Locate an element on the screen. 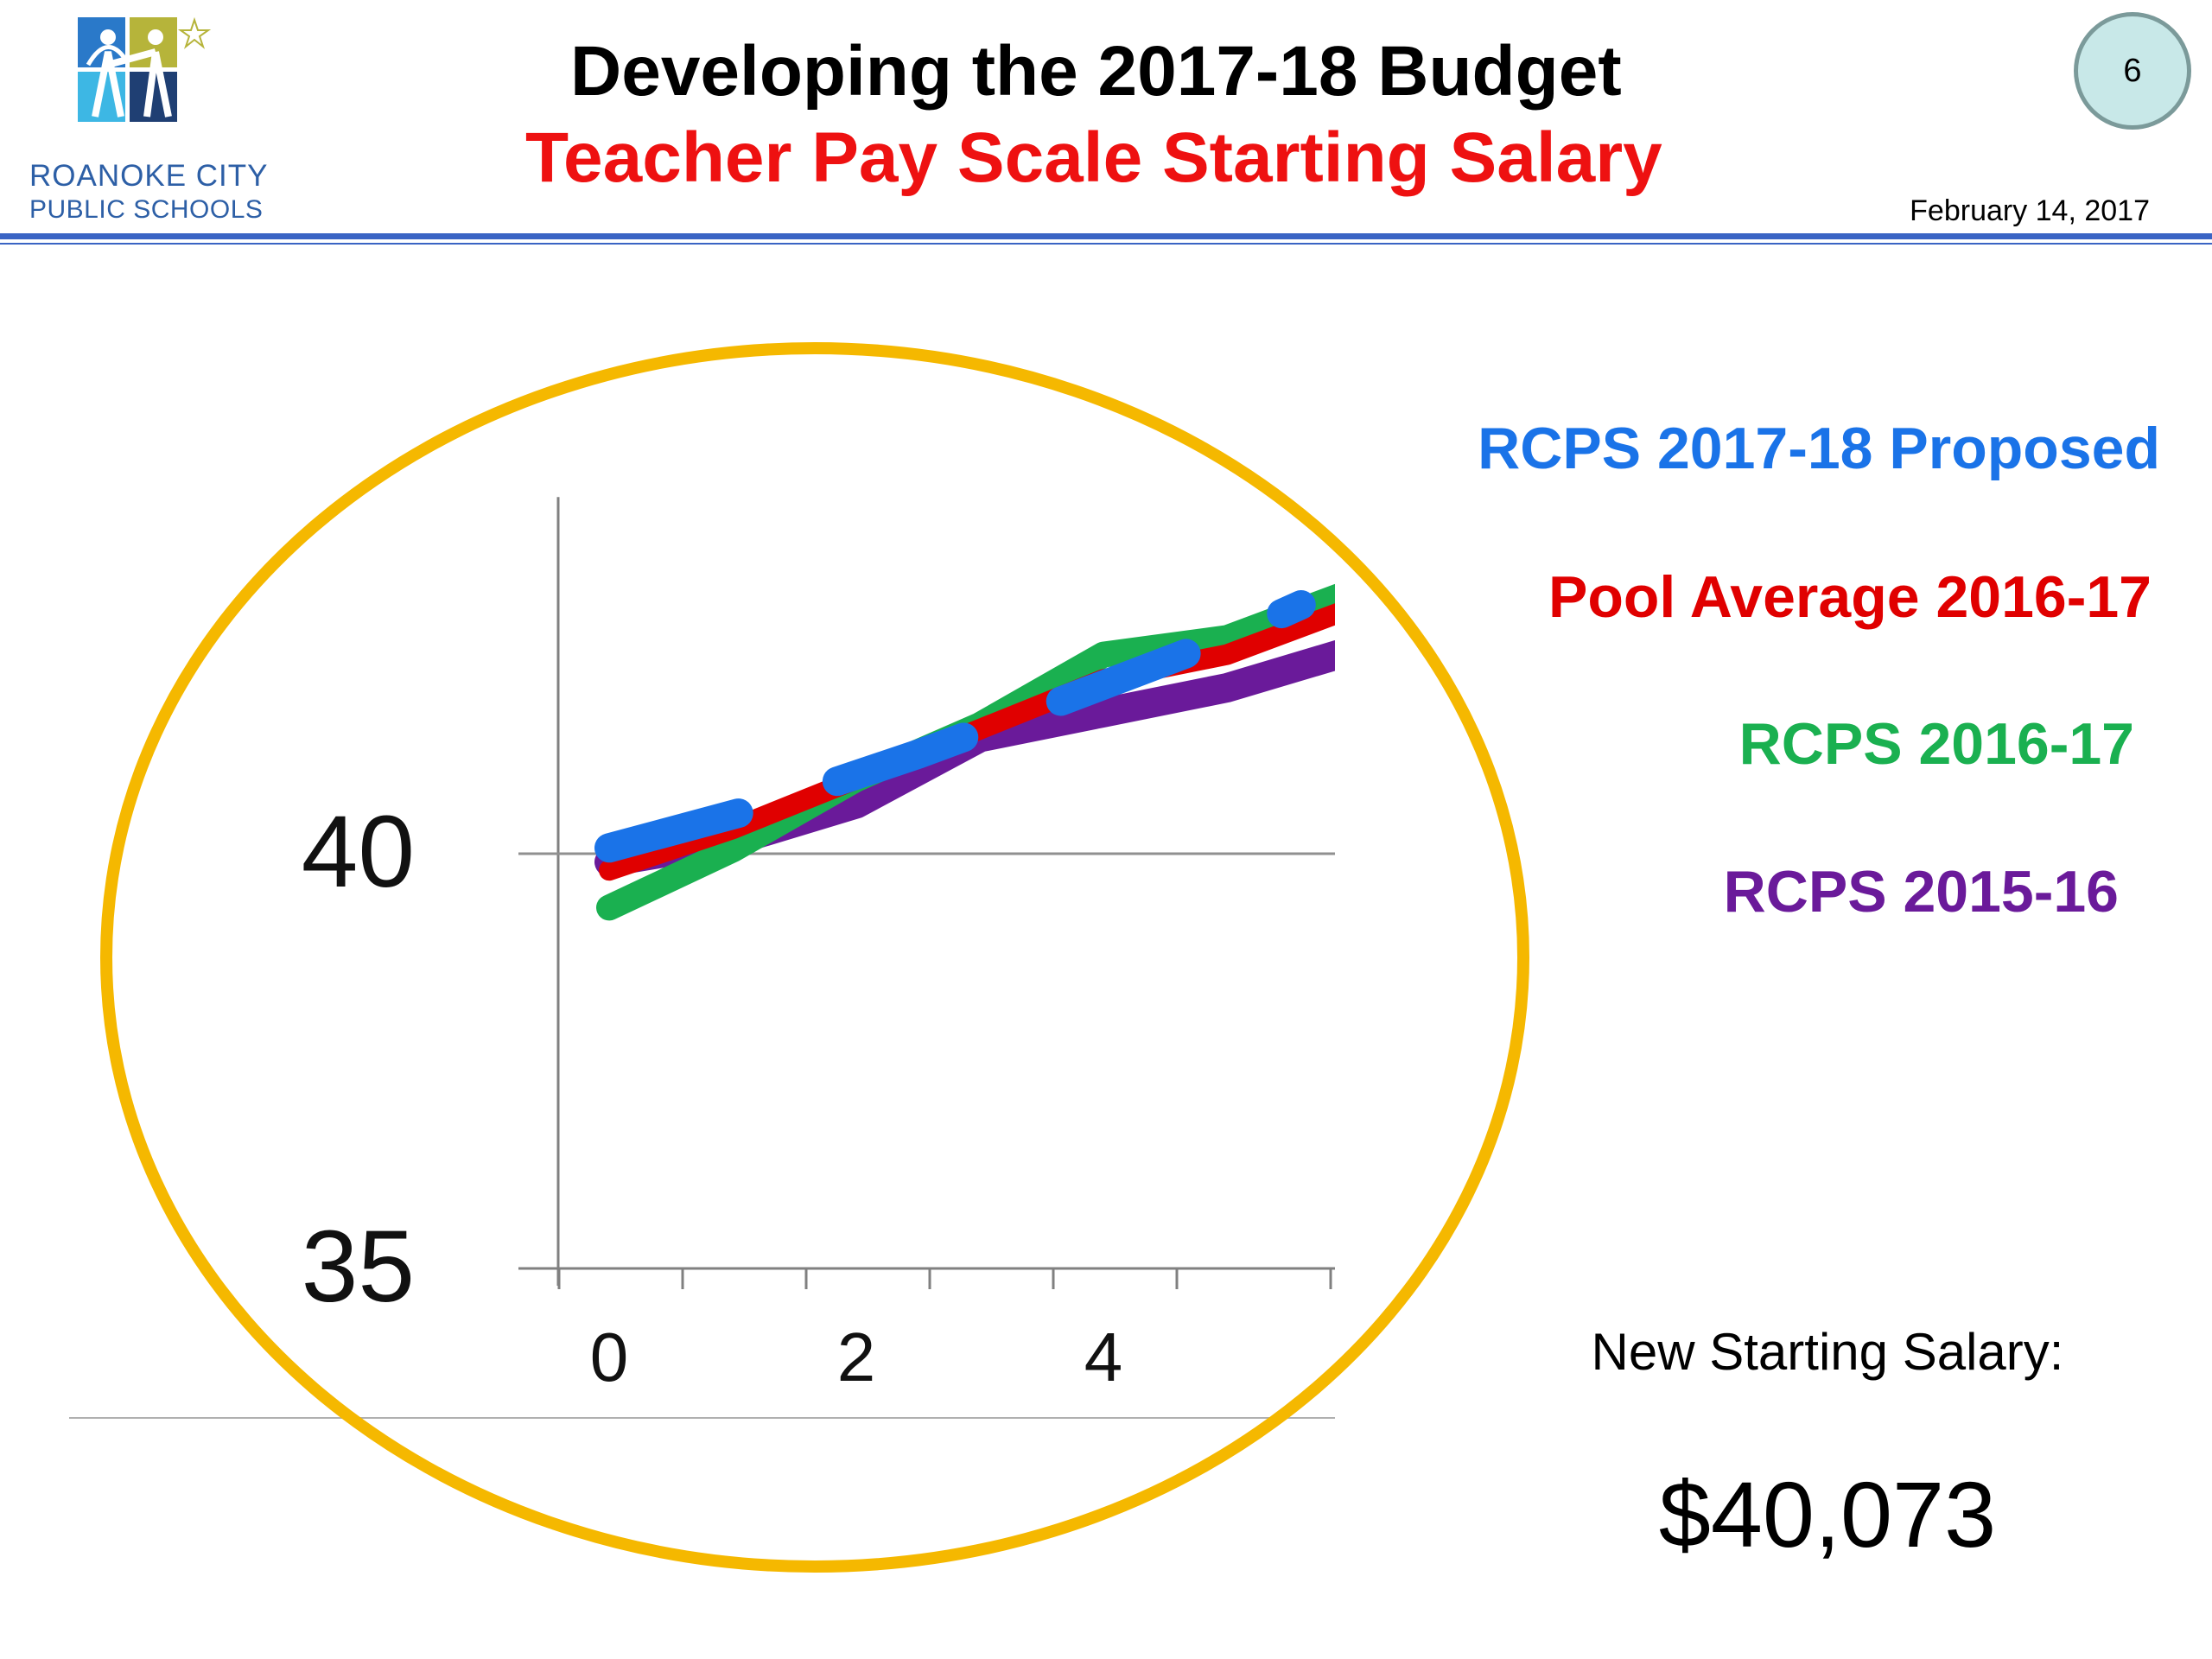 This screenshot has width=2212, height=1659. page-number-badge: 6 is located at coordinates (2132, 71).